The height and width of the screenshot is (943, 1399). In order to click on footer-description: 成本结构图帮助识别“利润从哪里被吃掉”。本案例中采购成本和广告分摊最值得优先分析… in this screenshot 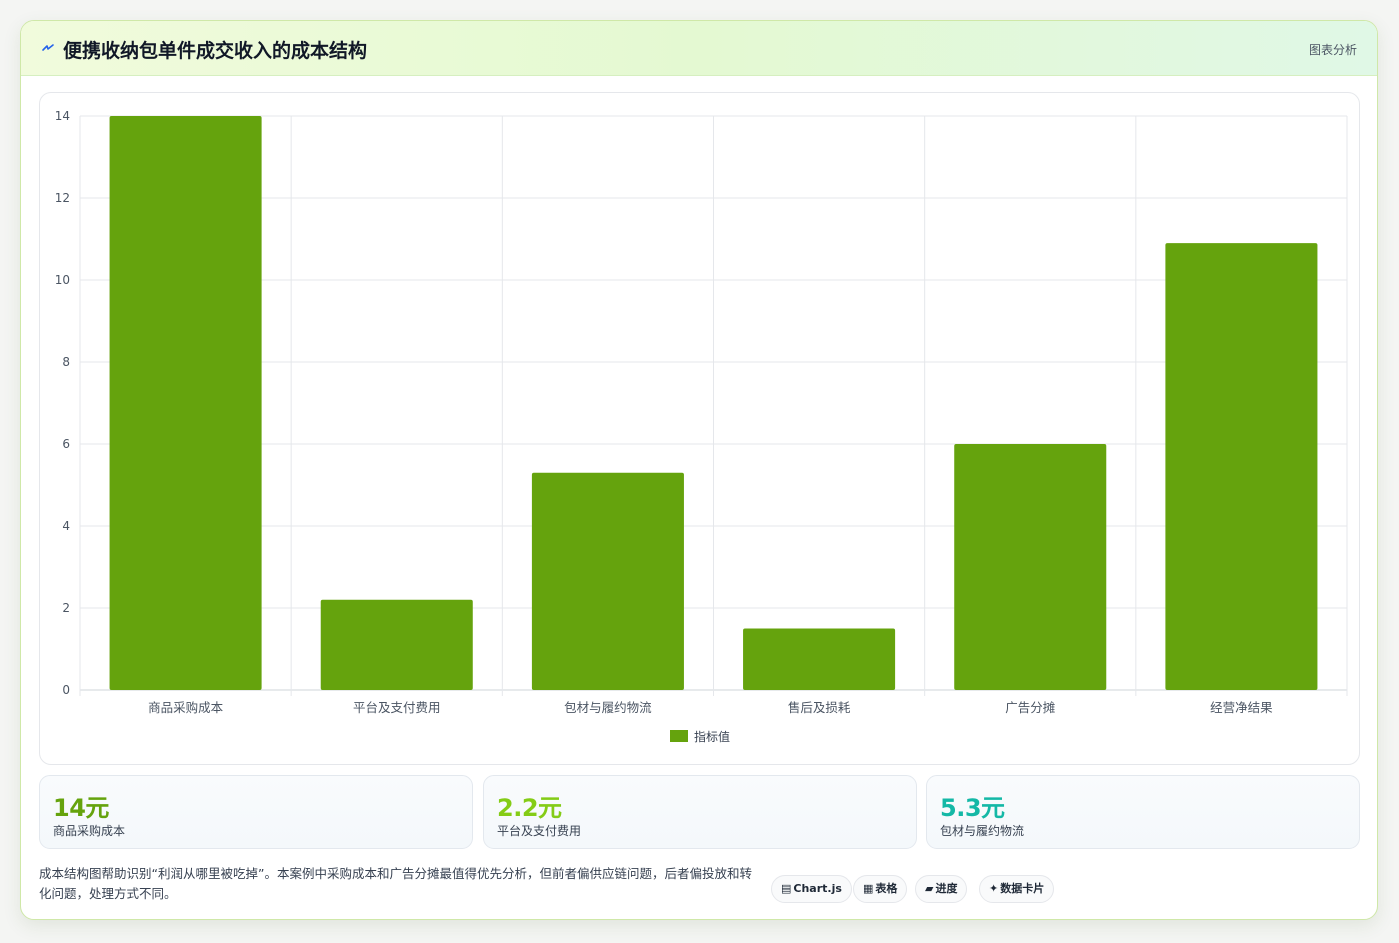, I will do `click(395, 883)`.